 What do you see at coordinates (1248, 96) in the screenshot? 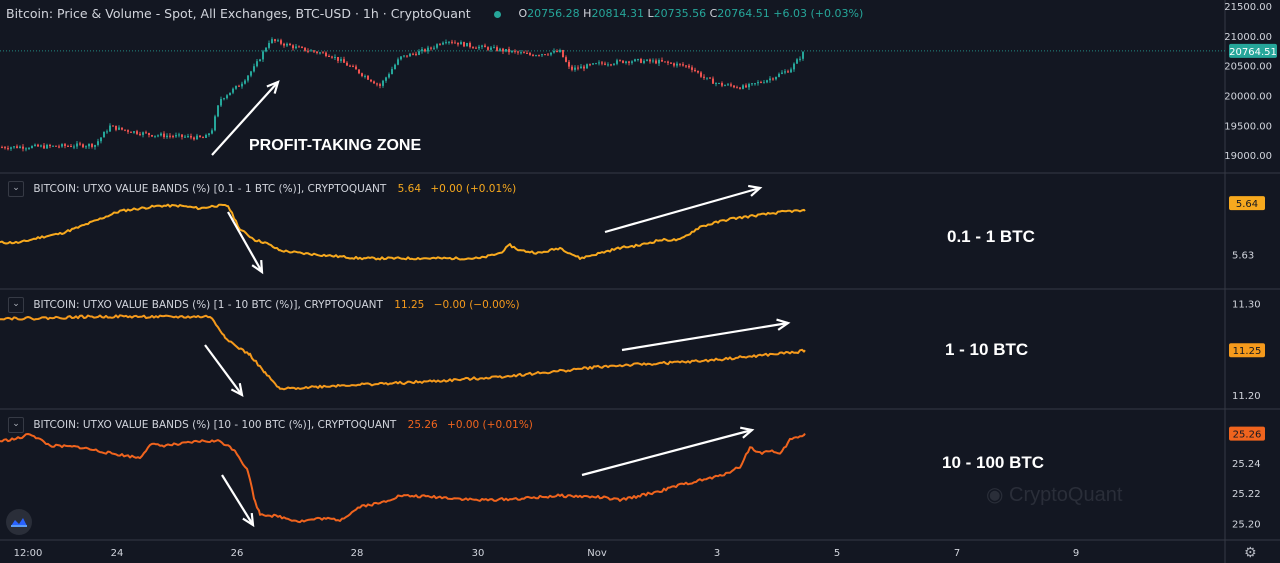
I see `price-tick-label: 20000.00` at bounding box center [1248, 96].